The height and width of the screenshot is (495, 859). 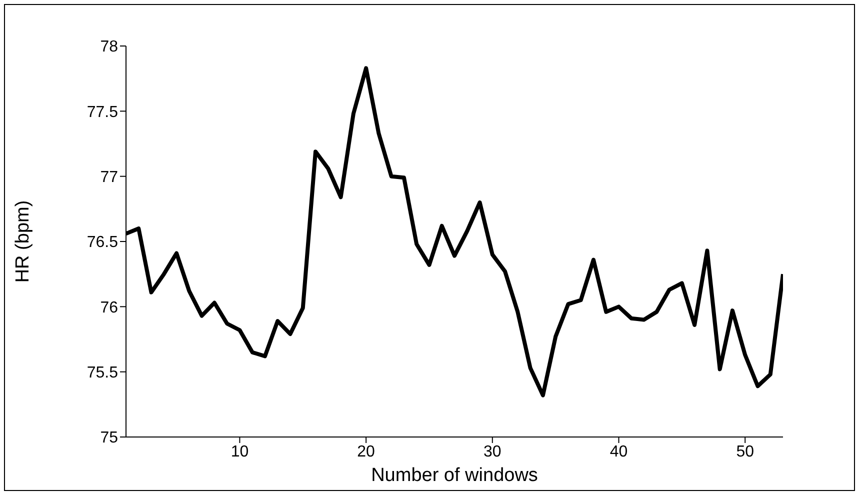 What do you see at coordinates (102, 373) in the screenshot?
I see `y-tick-label: 75.5` at bounding box center [102, 373].